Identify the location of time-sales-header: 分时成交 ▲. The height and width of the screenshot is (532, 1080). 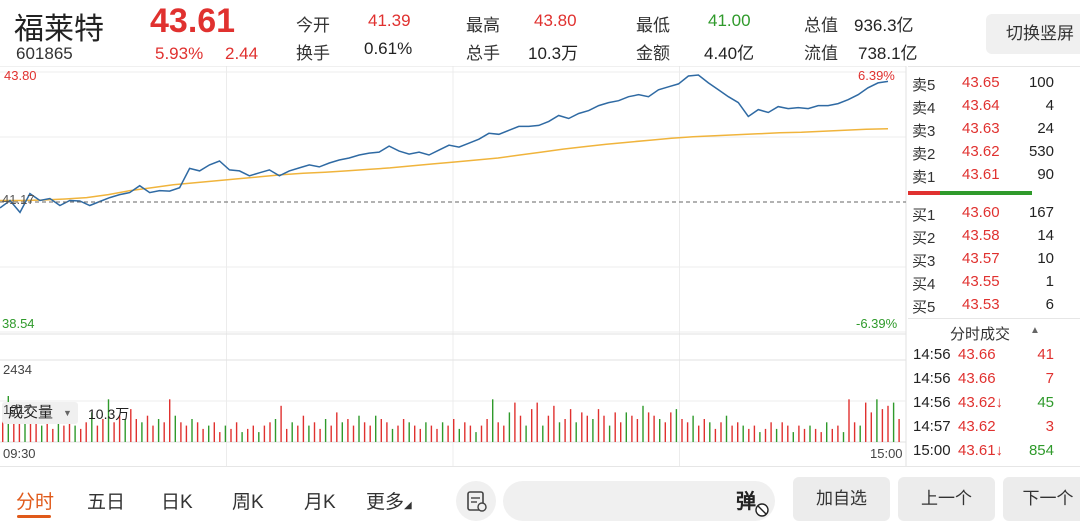
(994, 331).